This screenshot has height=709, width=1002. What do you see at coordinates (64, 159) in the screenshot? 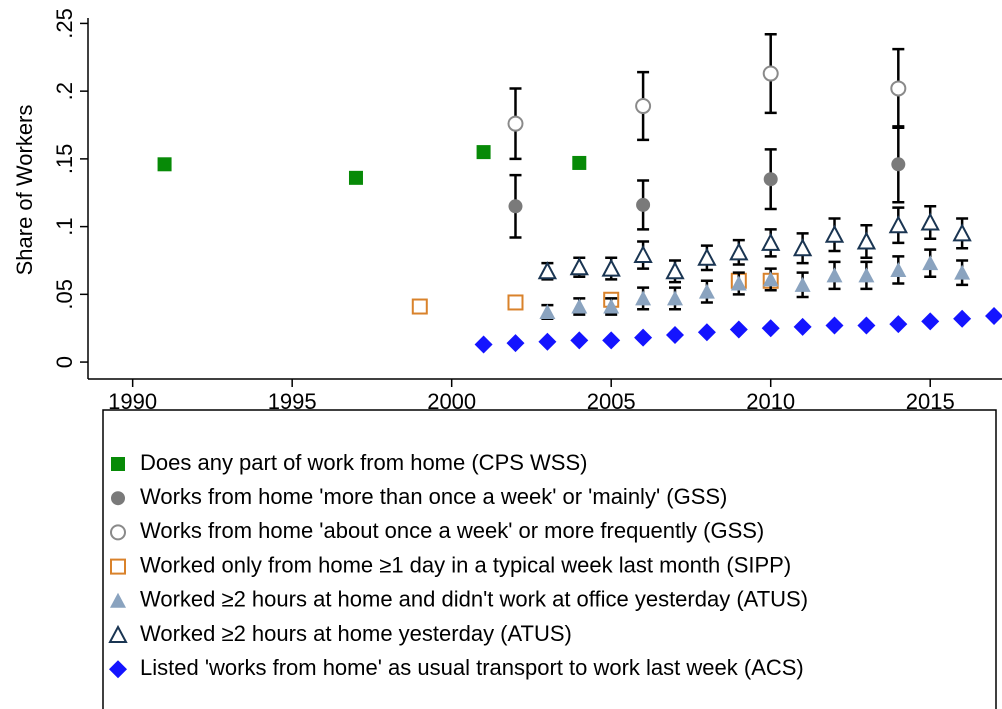
I see `y-tick-label: .15` at bounding box center [64, 159].